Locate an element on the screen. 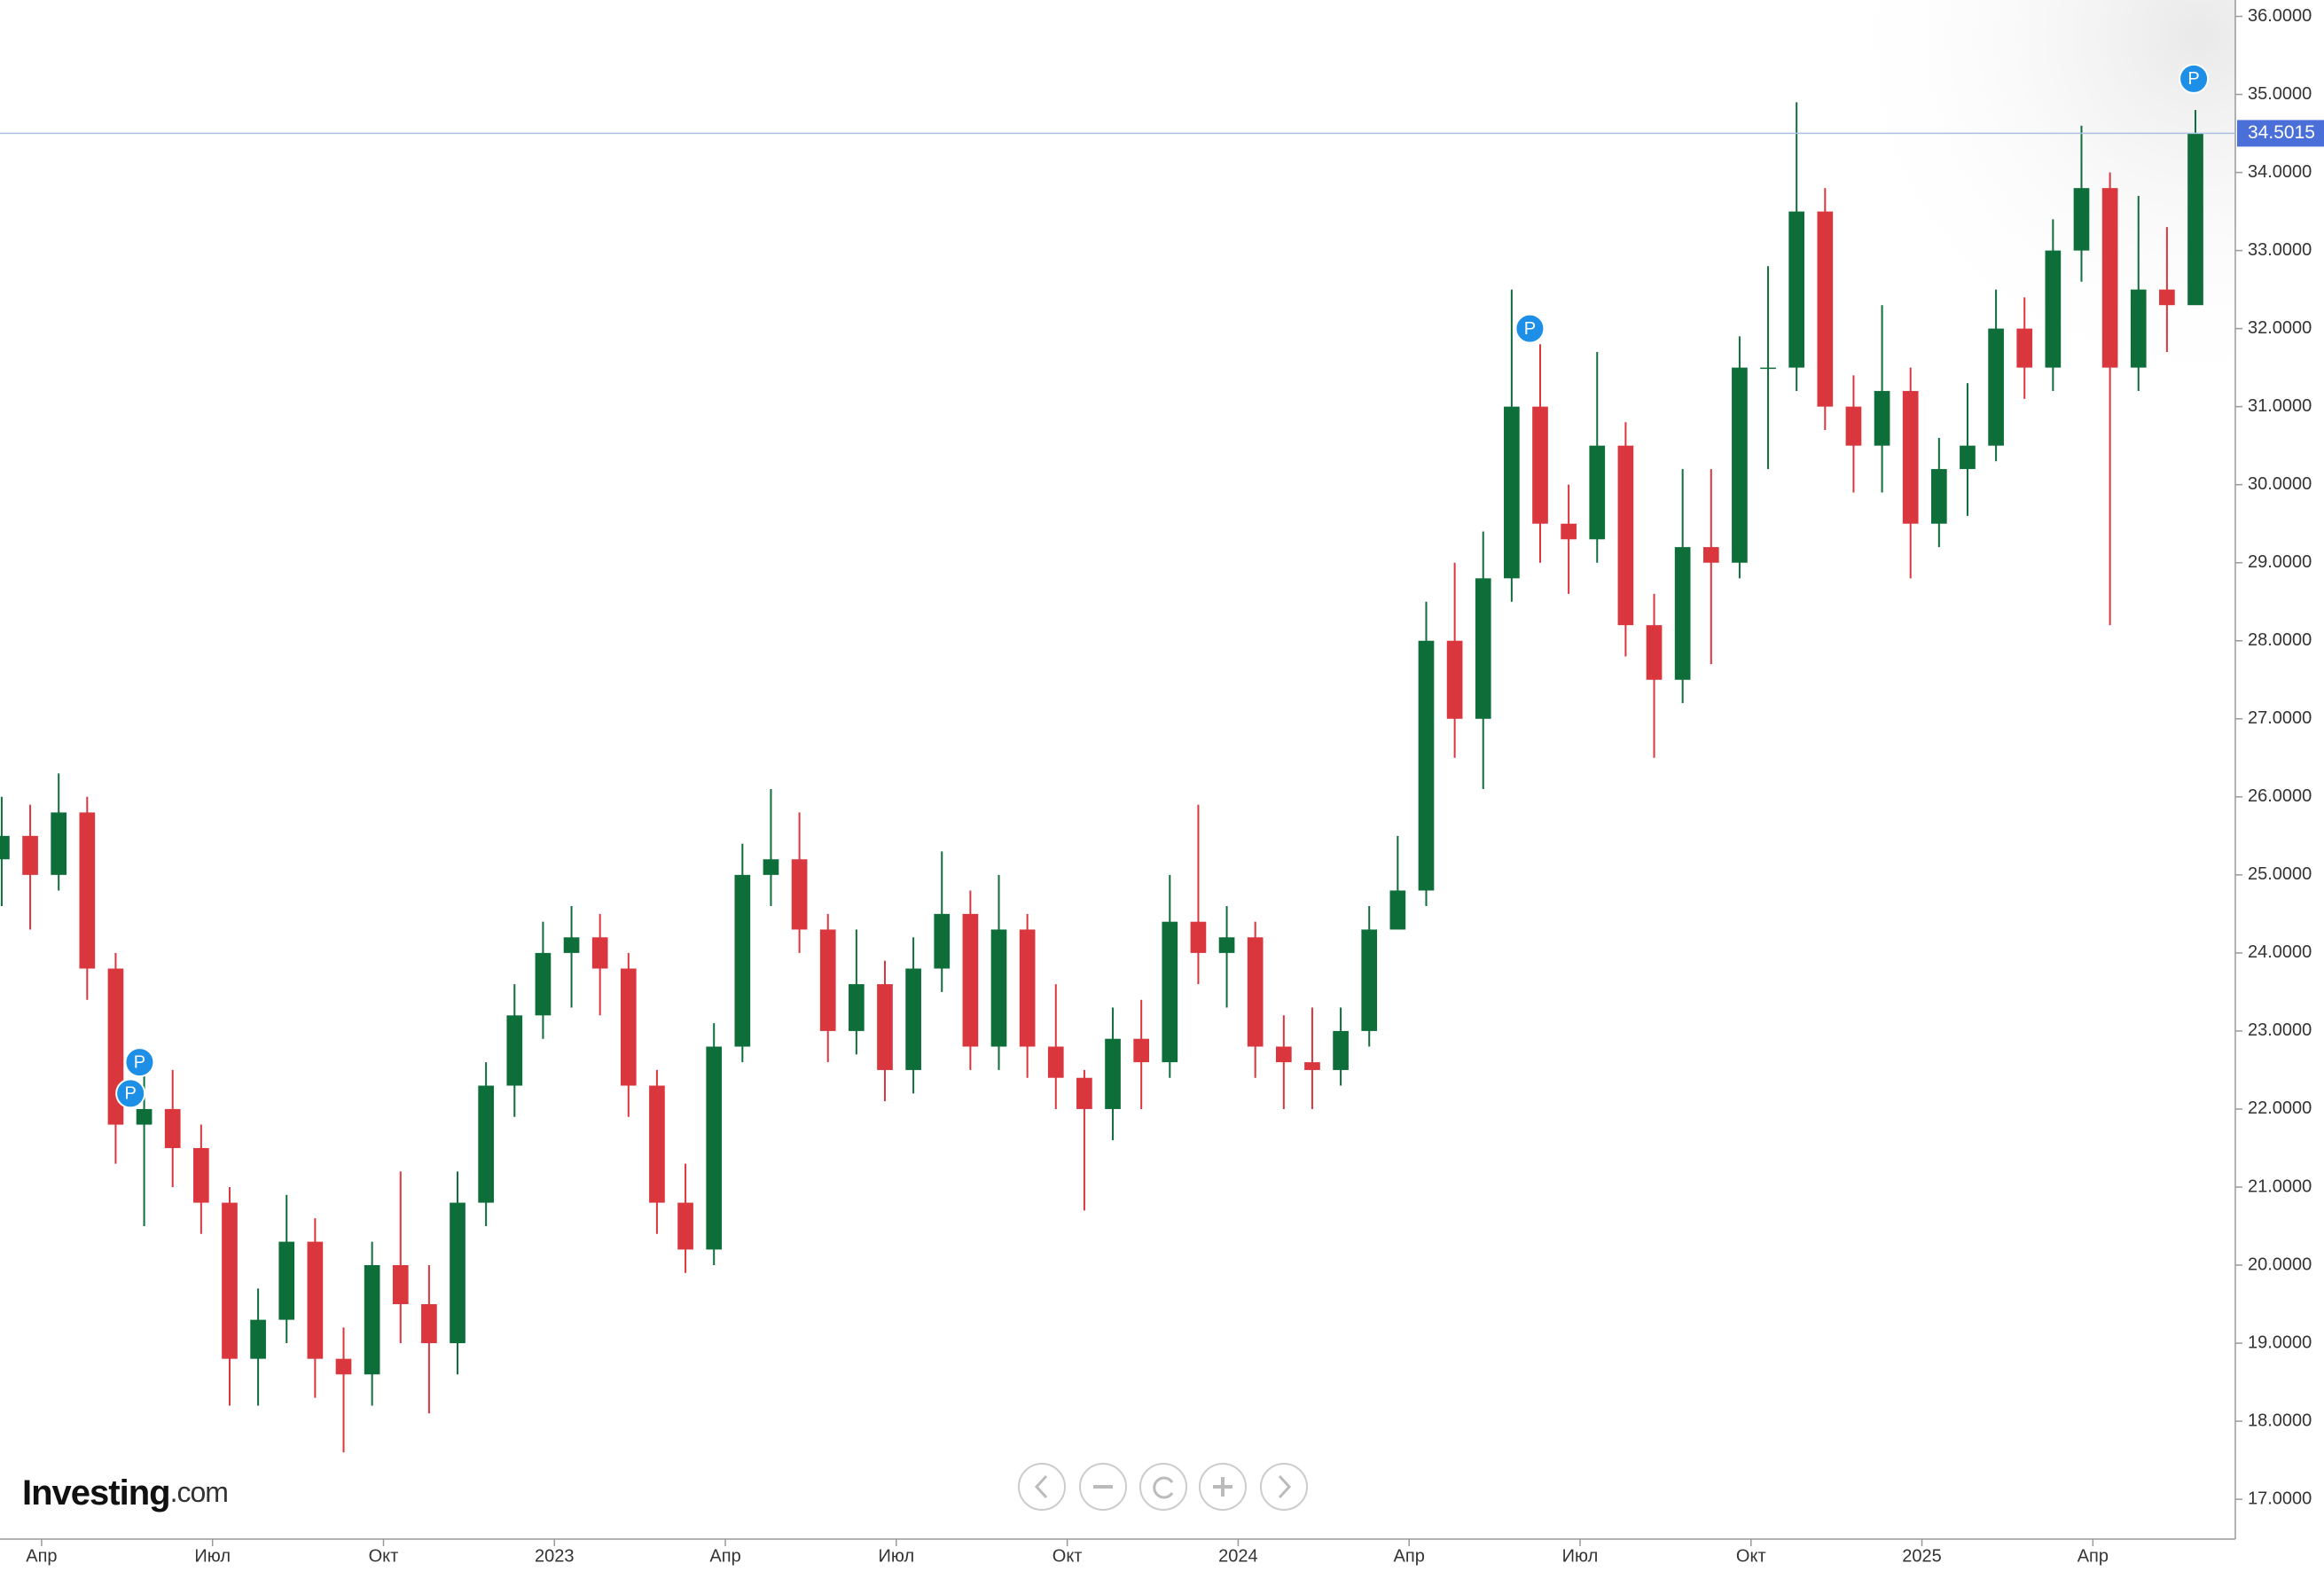 The height and width of the screenshot is (1571, 2324). logo-main: Investing.com is located at coordinates (125, 1492).